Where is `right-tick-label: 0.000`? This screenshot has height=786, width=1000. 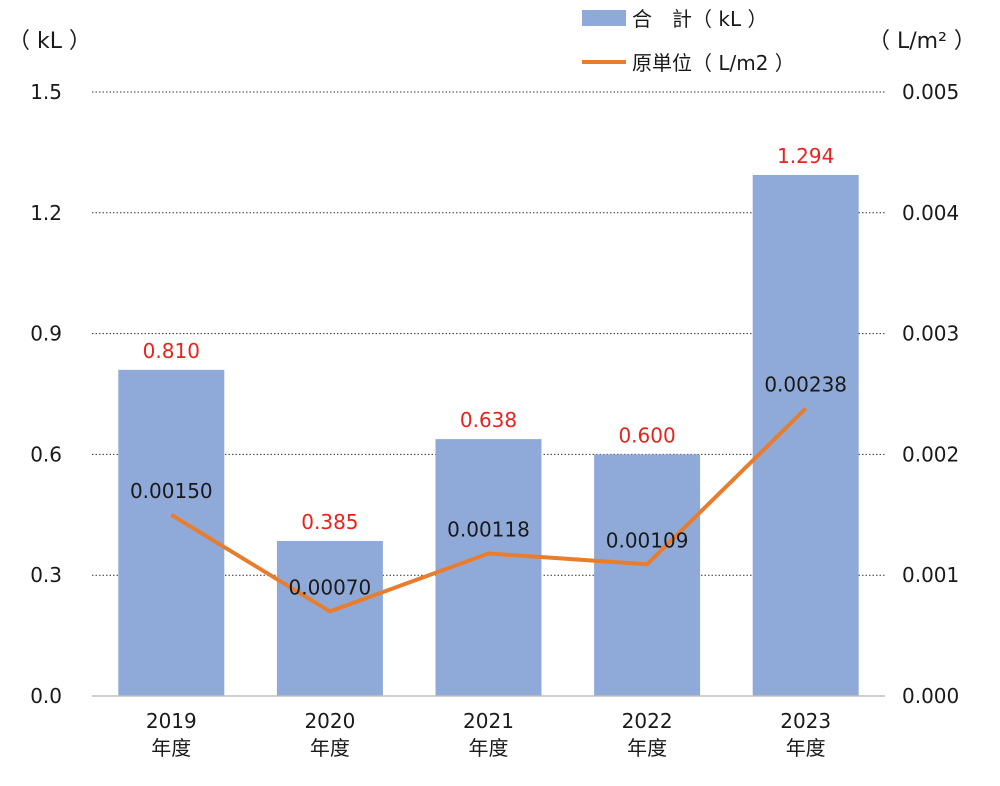
right-tick-label: 0.000 is located at coordinates (930, 696).